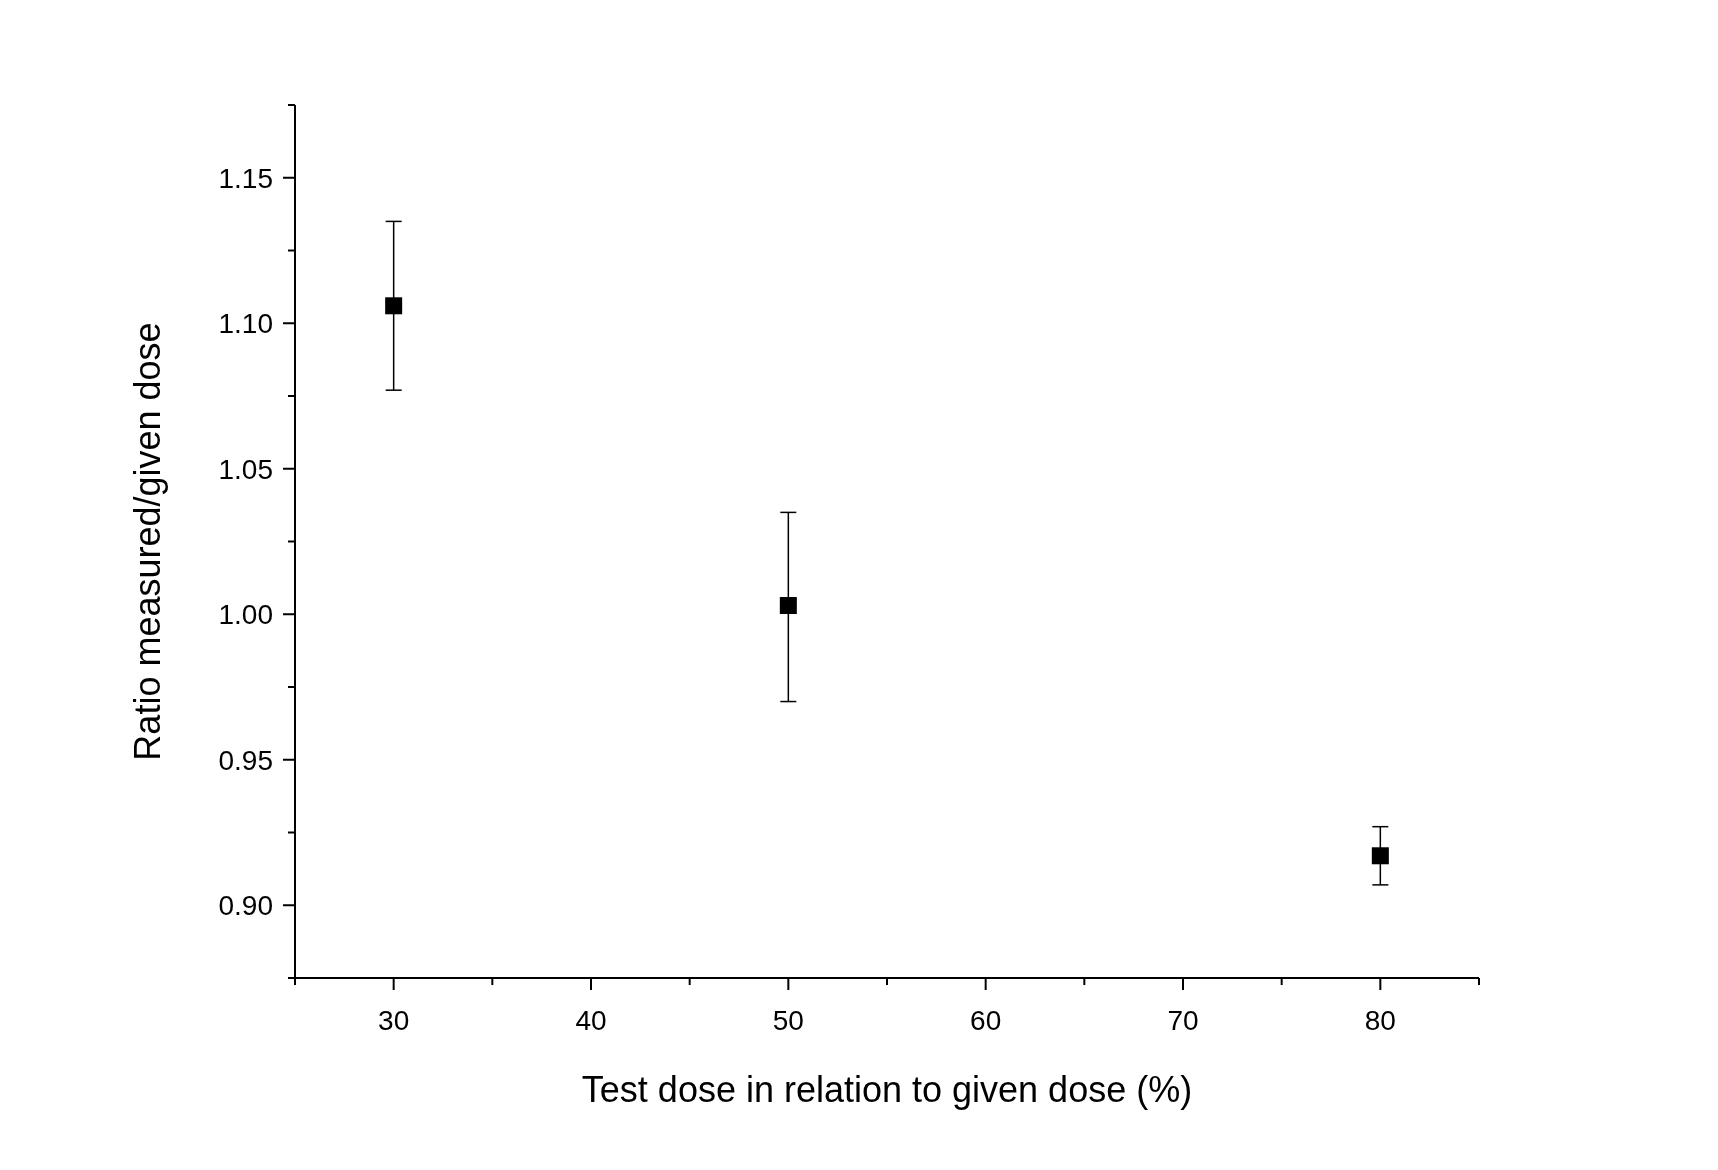 The image size is (1718, 1170). Describe the element at coordinates (245, 760) in the screenshot. I see `y-tick-label: 0.95` at that location.